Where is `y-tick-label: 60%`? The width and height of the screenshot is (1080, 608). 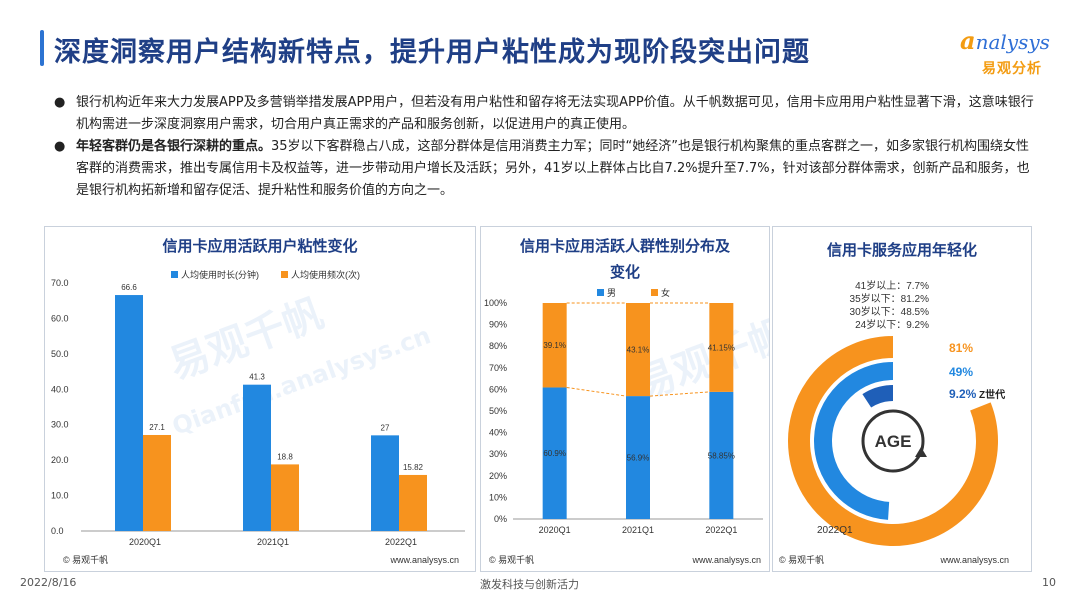 y-tick-label: 60% is located at coordinates (498, 389).